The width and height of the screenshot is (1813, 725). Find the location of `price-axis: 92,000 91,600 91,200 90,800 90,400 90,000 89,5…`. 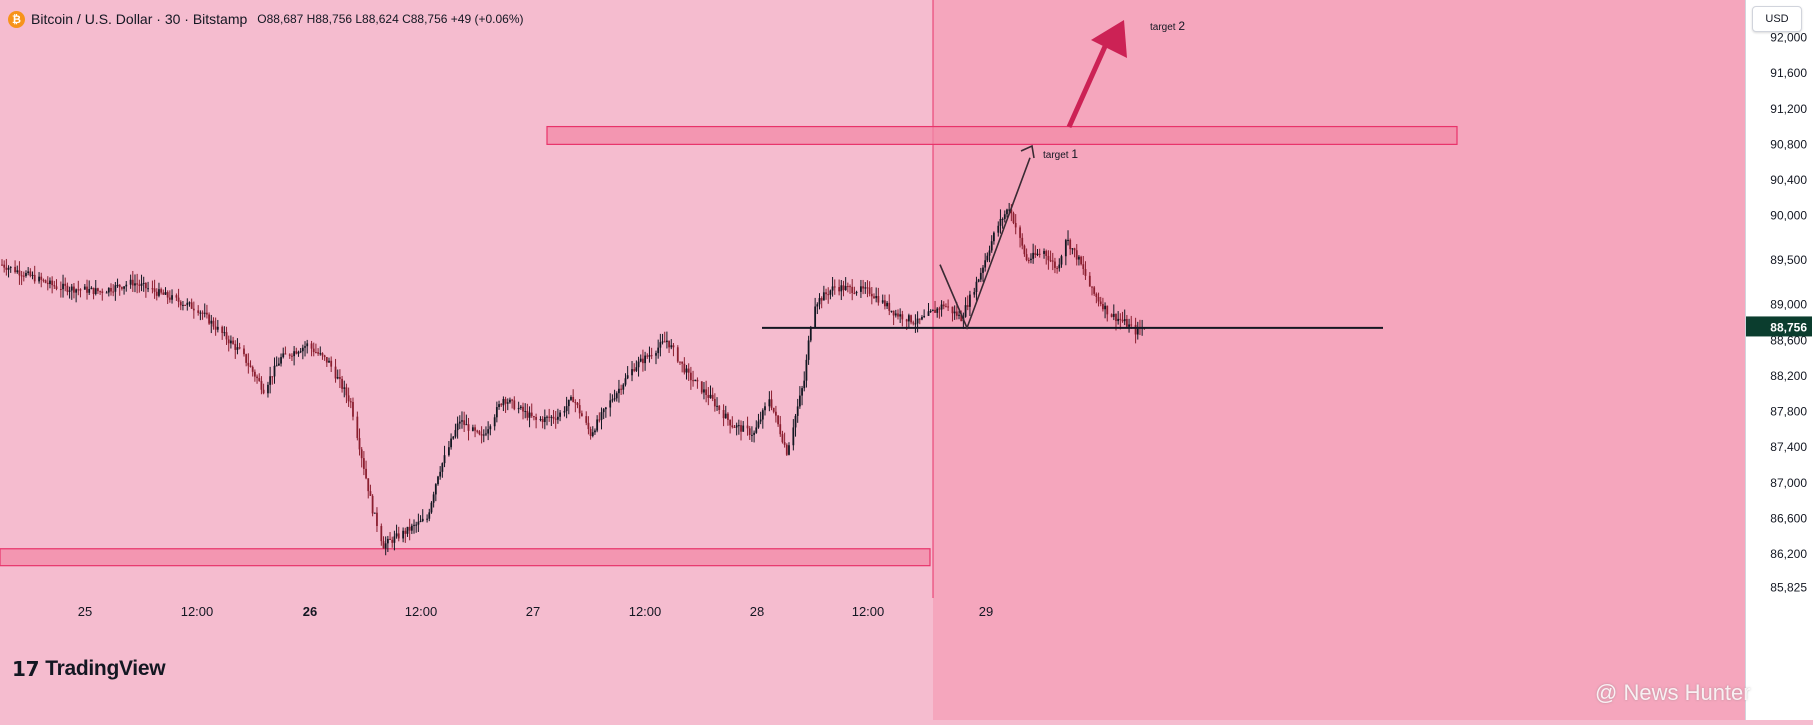

price-axis: 92,000 91,600 91,200 90,800 90,400 90,000 89,5… is located at coordinates (1779, 360).